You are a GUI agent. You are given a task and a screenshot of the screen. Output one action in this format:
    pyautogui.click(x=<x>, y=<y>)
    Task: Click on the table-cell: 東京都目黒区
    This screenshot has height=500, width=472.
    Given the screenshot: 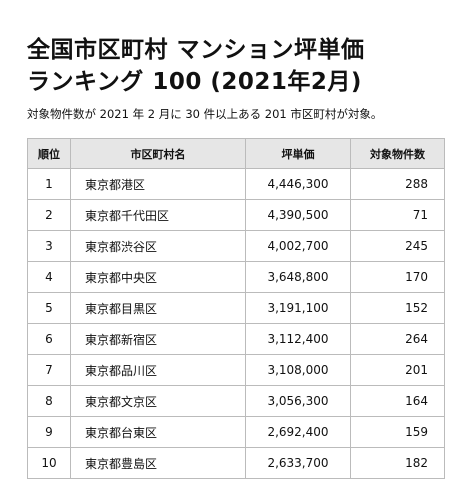 What is the action you would take?
    pyautogui.click(x=158, y=308)
    